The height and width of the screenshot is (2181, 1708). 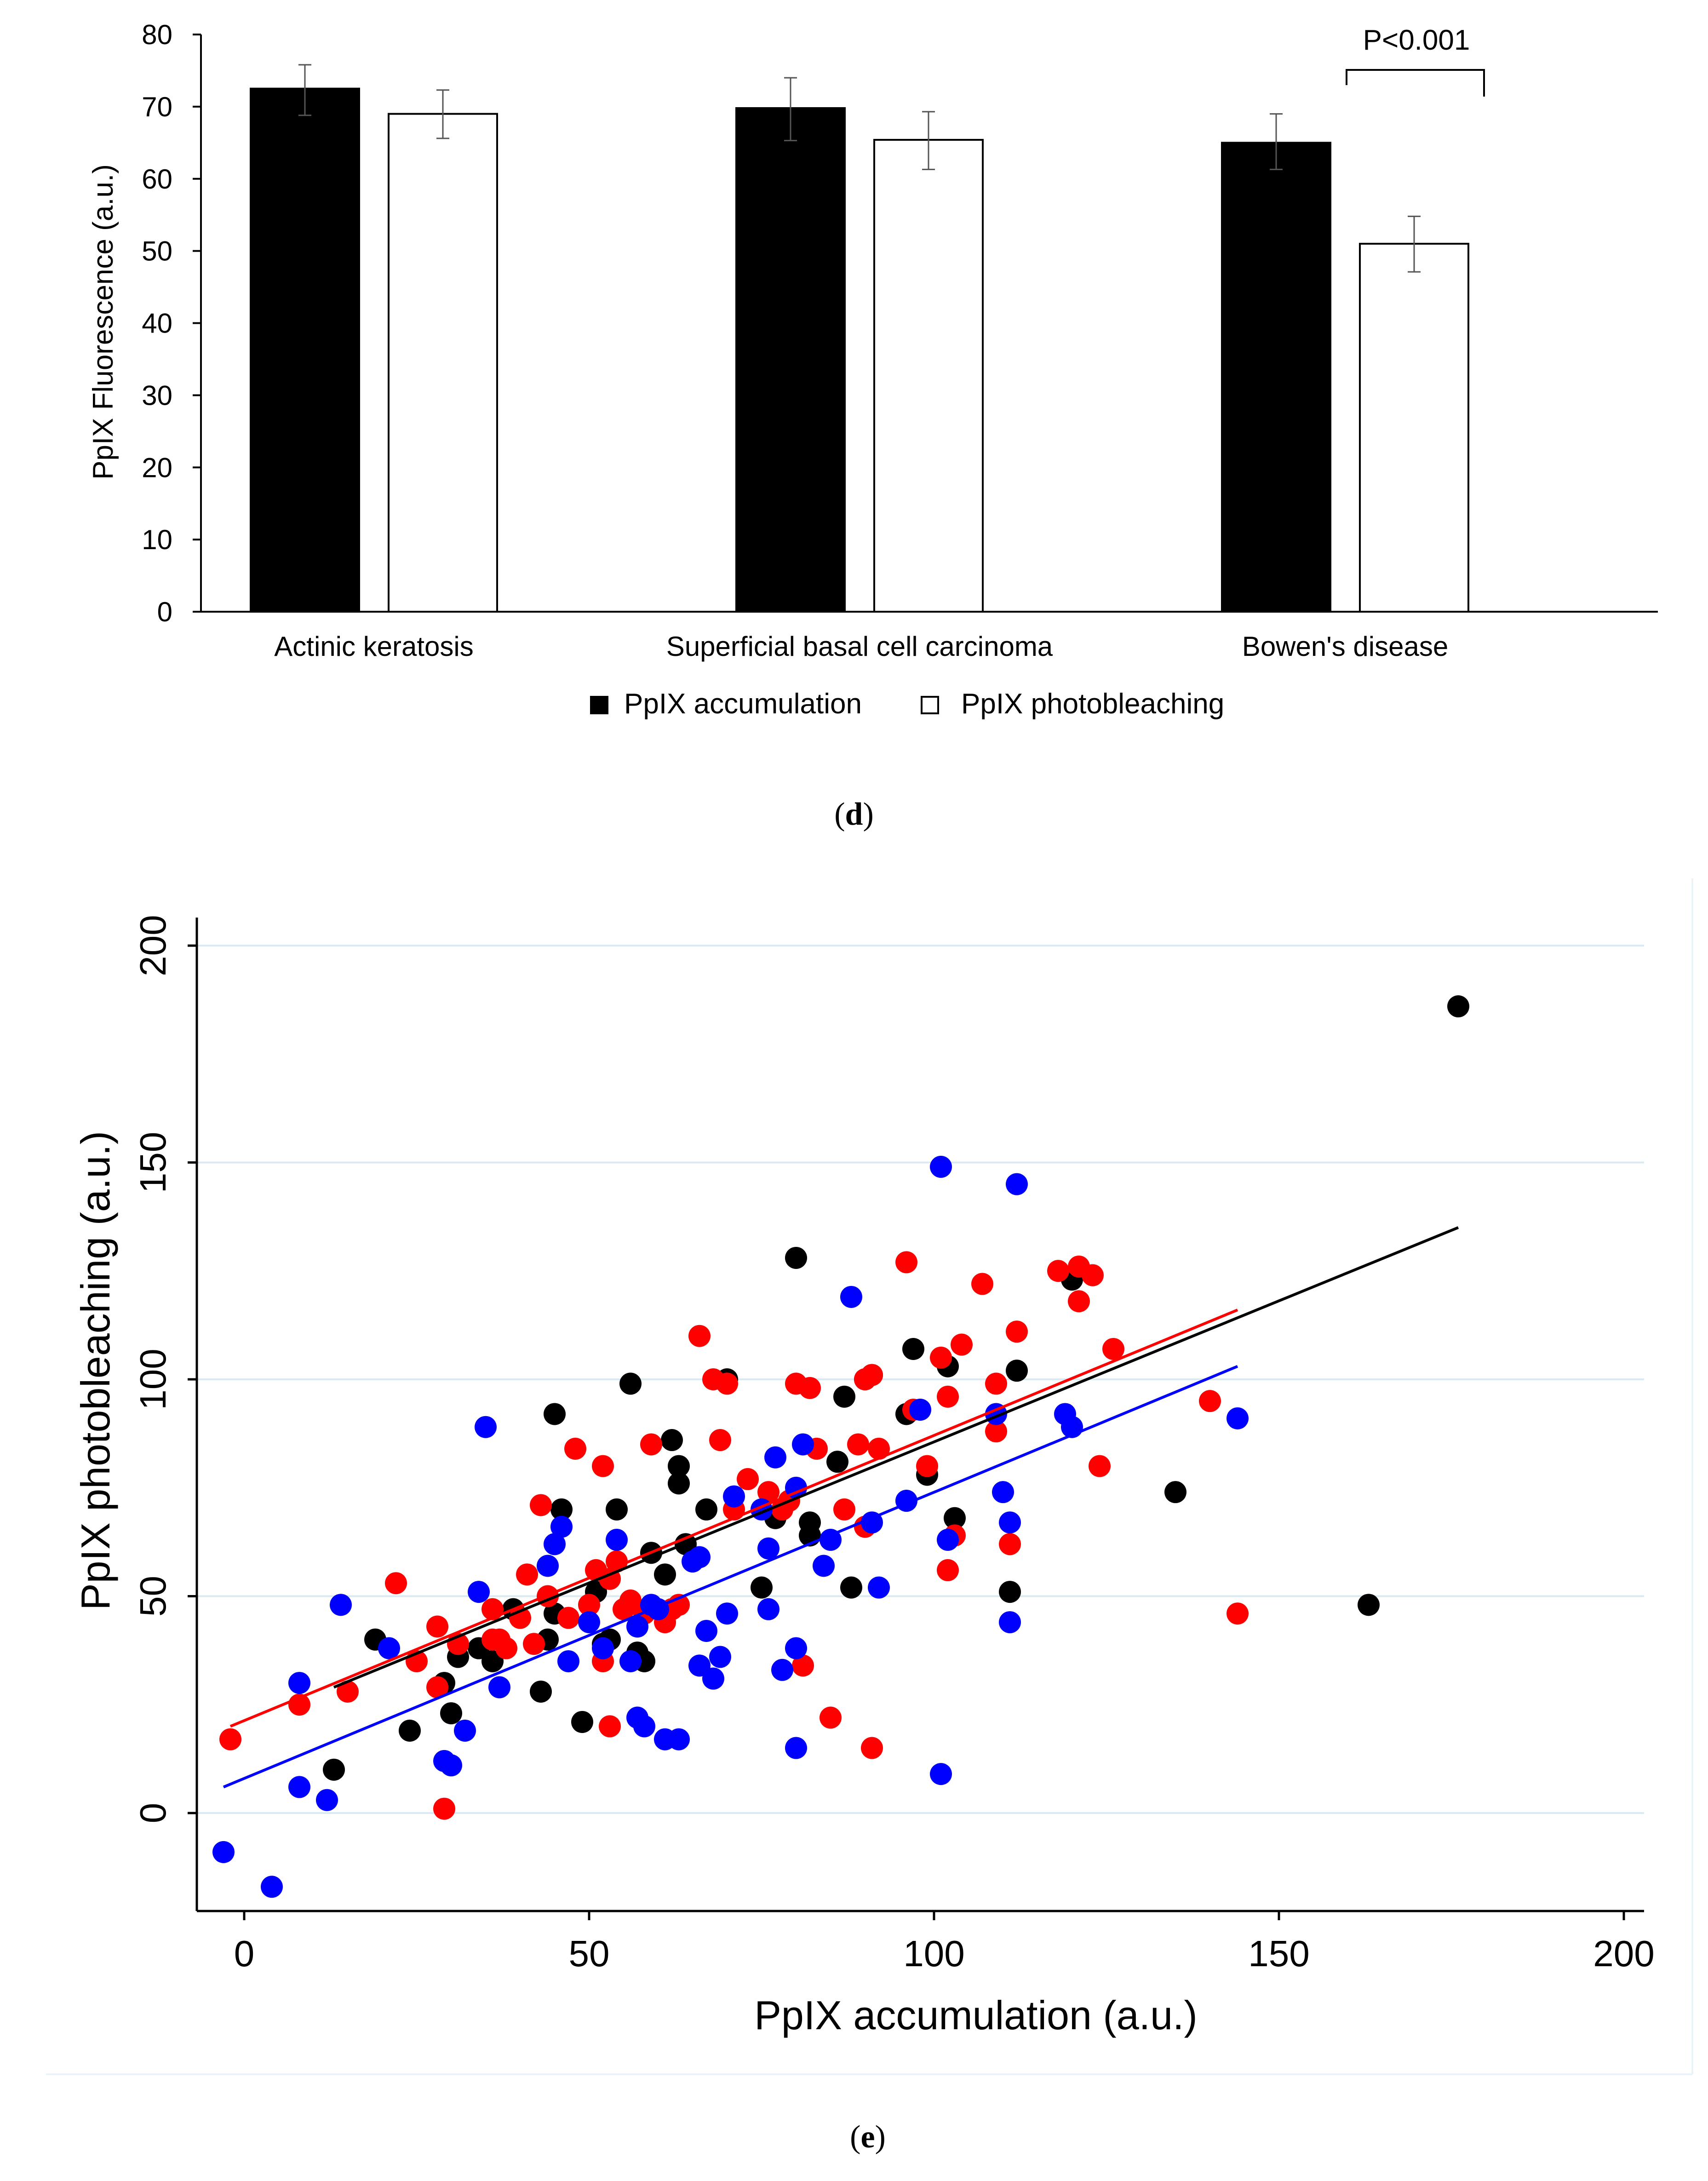 What do you see at coordinates (855, 2137) in the screenshot?
I see `caption-e-open: (` at bounding box center [855, 2137].